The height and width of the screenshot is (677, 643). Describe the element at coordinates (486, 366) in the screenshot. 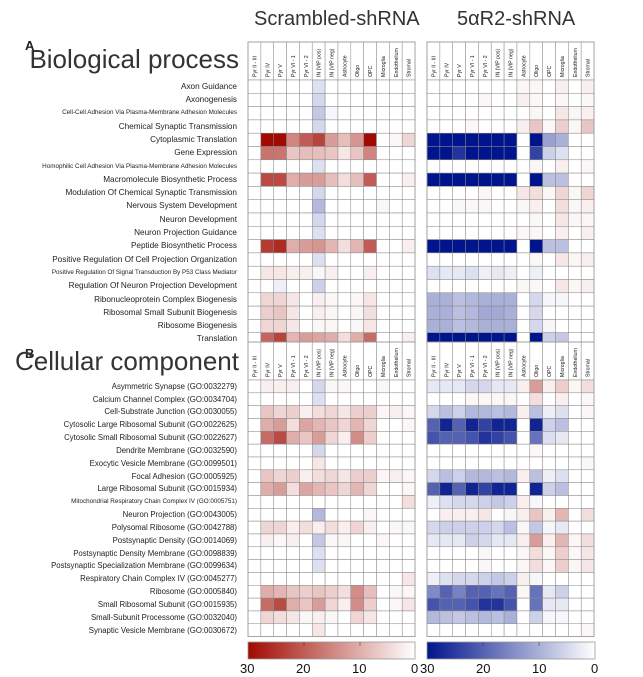

I see `column-header-label: Pyr VI - 2` at that location.